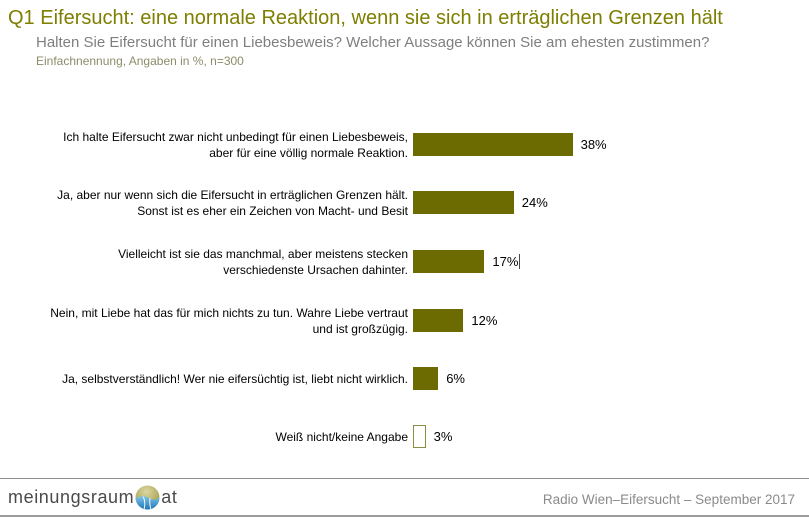  What do you see at coordinates (443, 436) in the screenshot?
I see `bar-value-label: 3%` at bounding box center [443, 436].